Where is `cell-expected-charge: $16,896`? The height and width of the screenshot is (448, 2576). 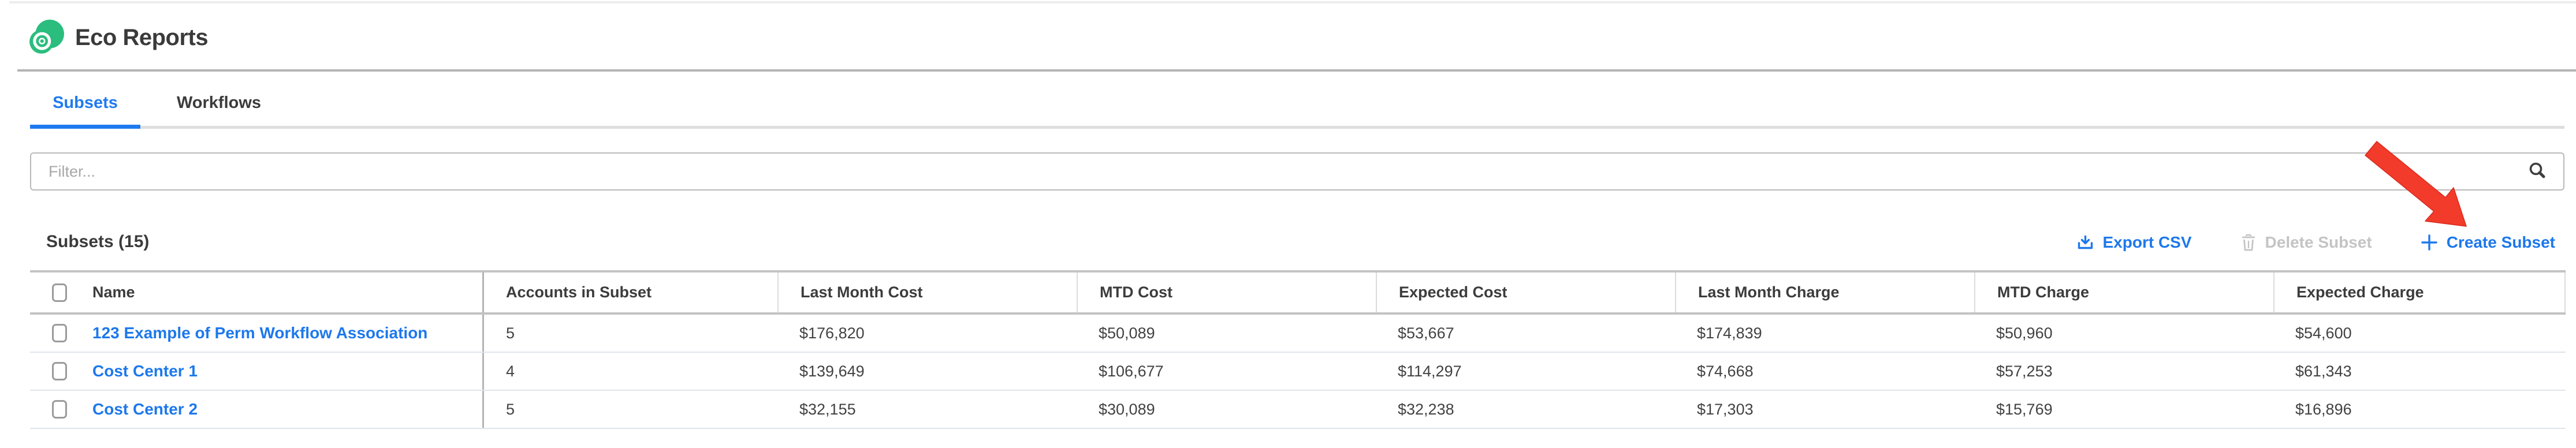
cell-expected-charge: $16,896 is located at coordinates (2324, 409).